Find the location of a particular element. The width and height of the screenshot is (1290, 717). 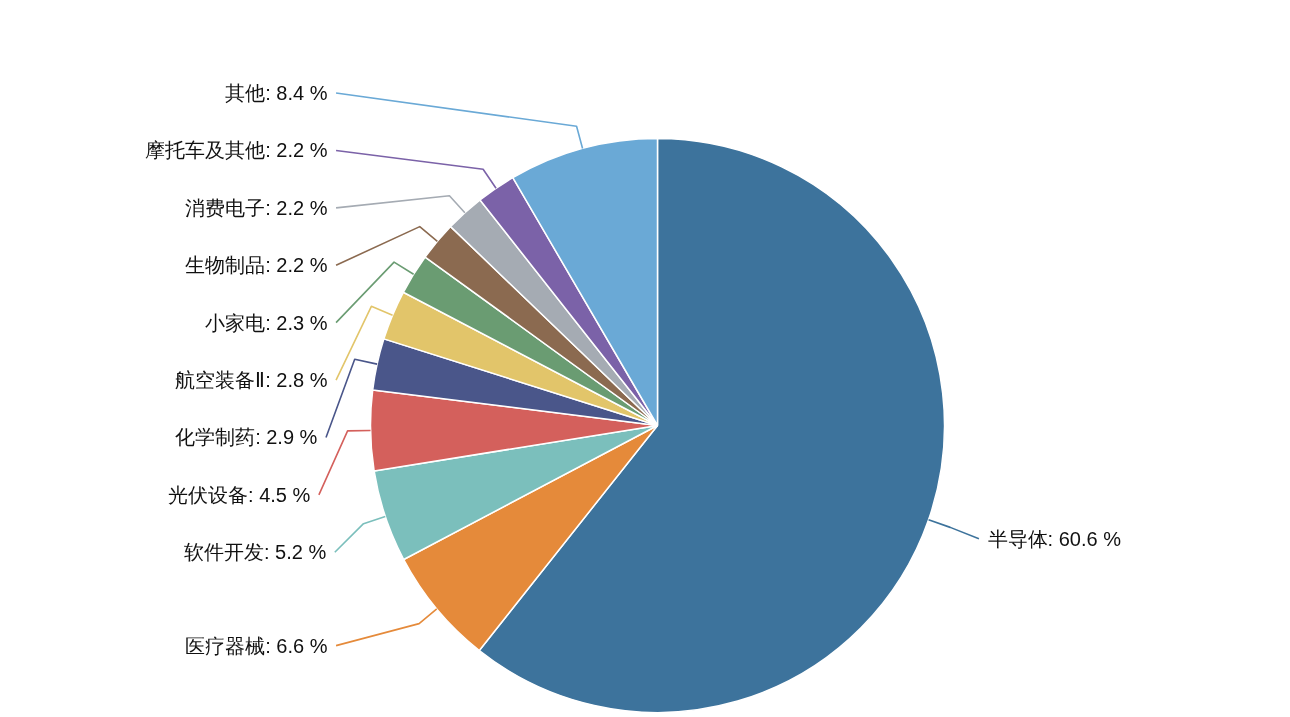

slice-label: 其他: 8.4 % is located at coordinates (276, 93).